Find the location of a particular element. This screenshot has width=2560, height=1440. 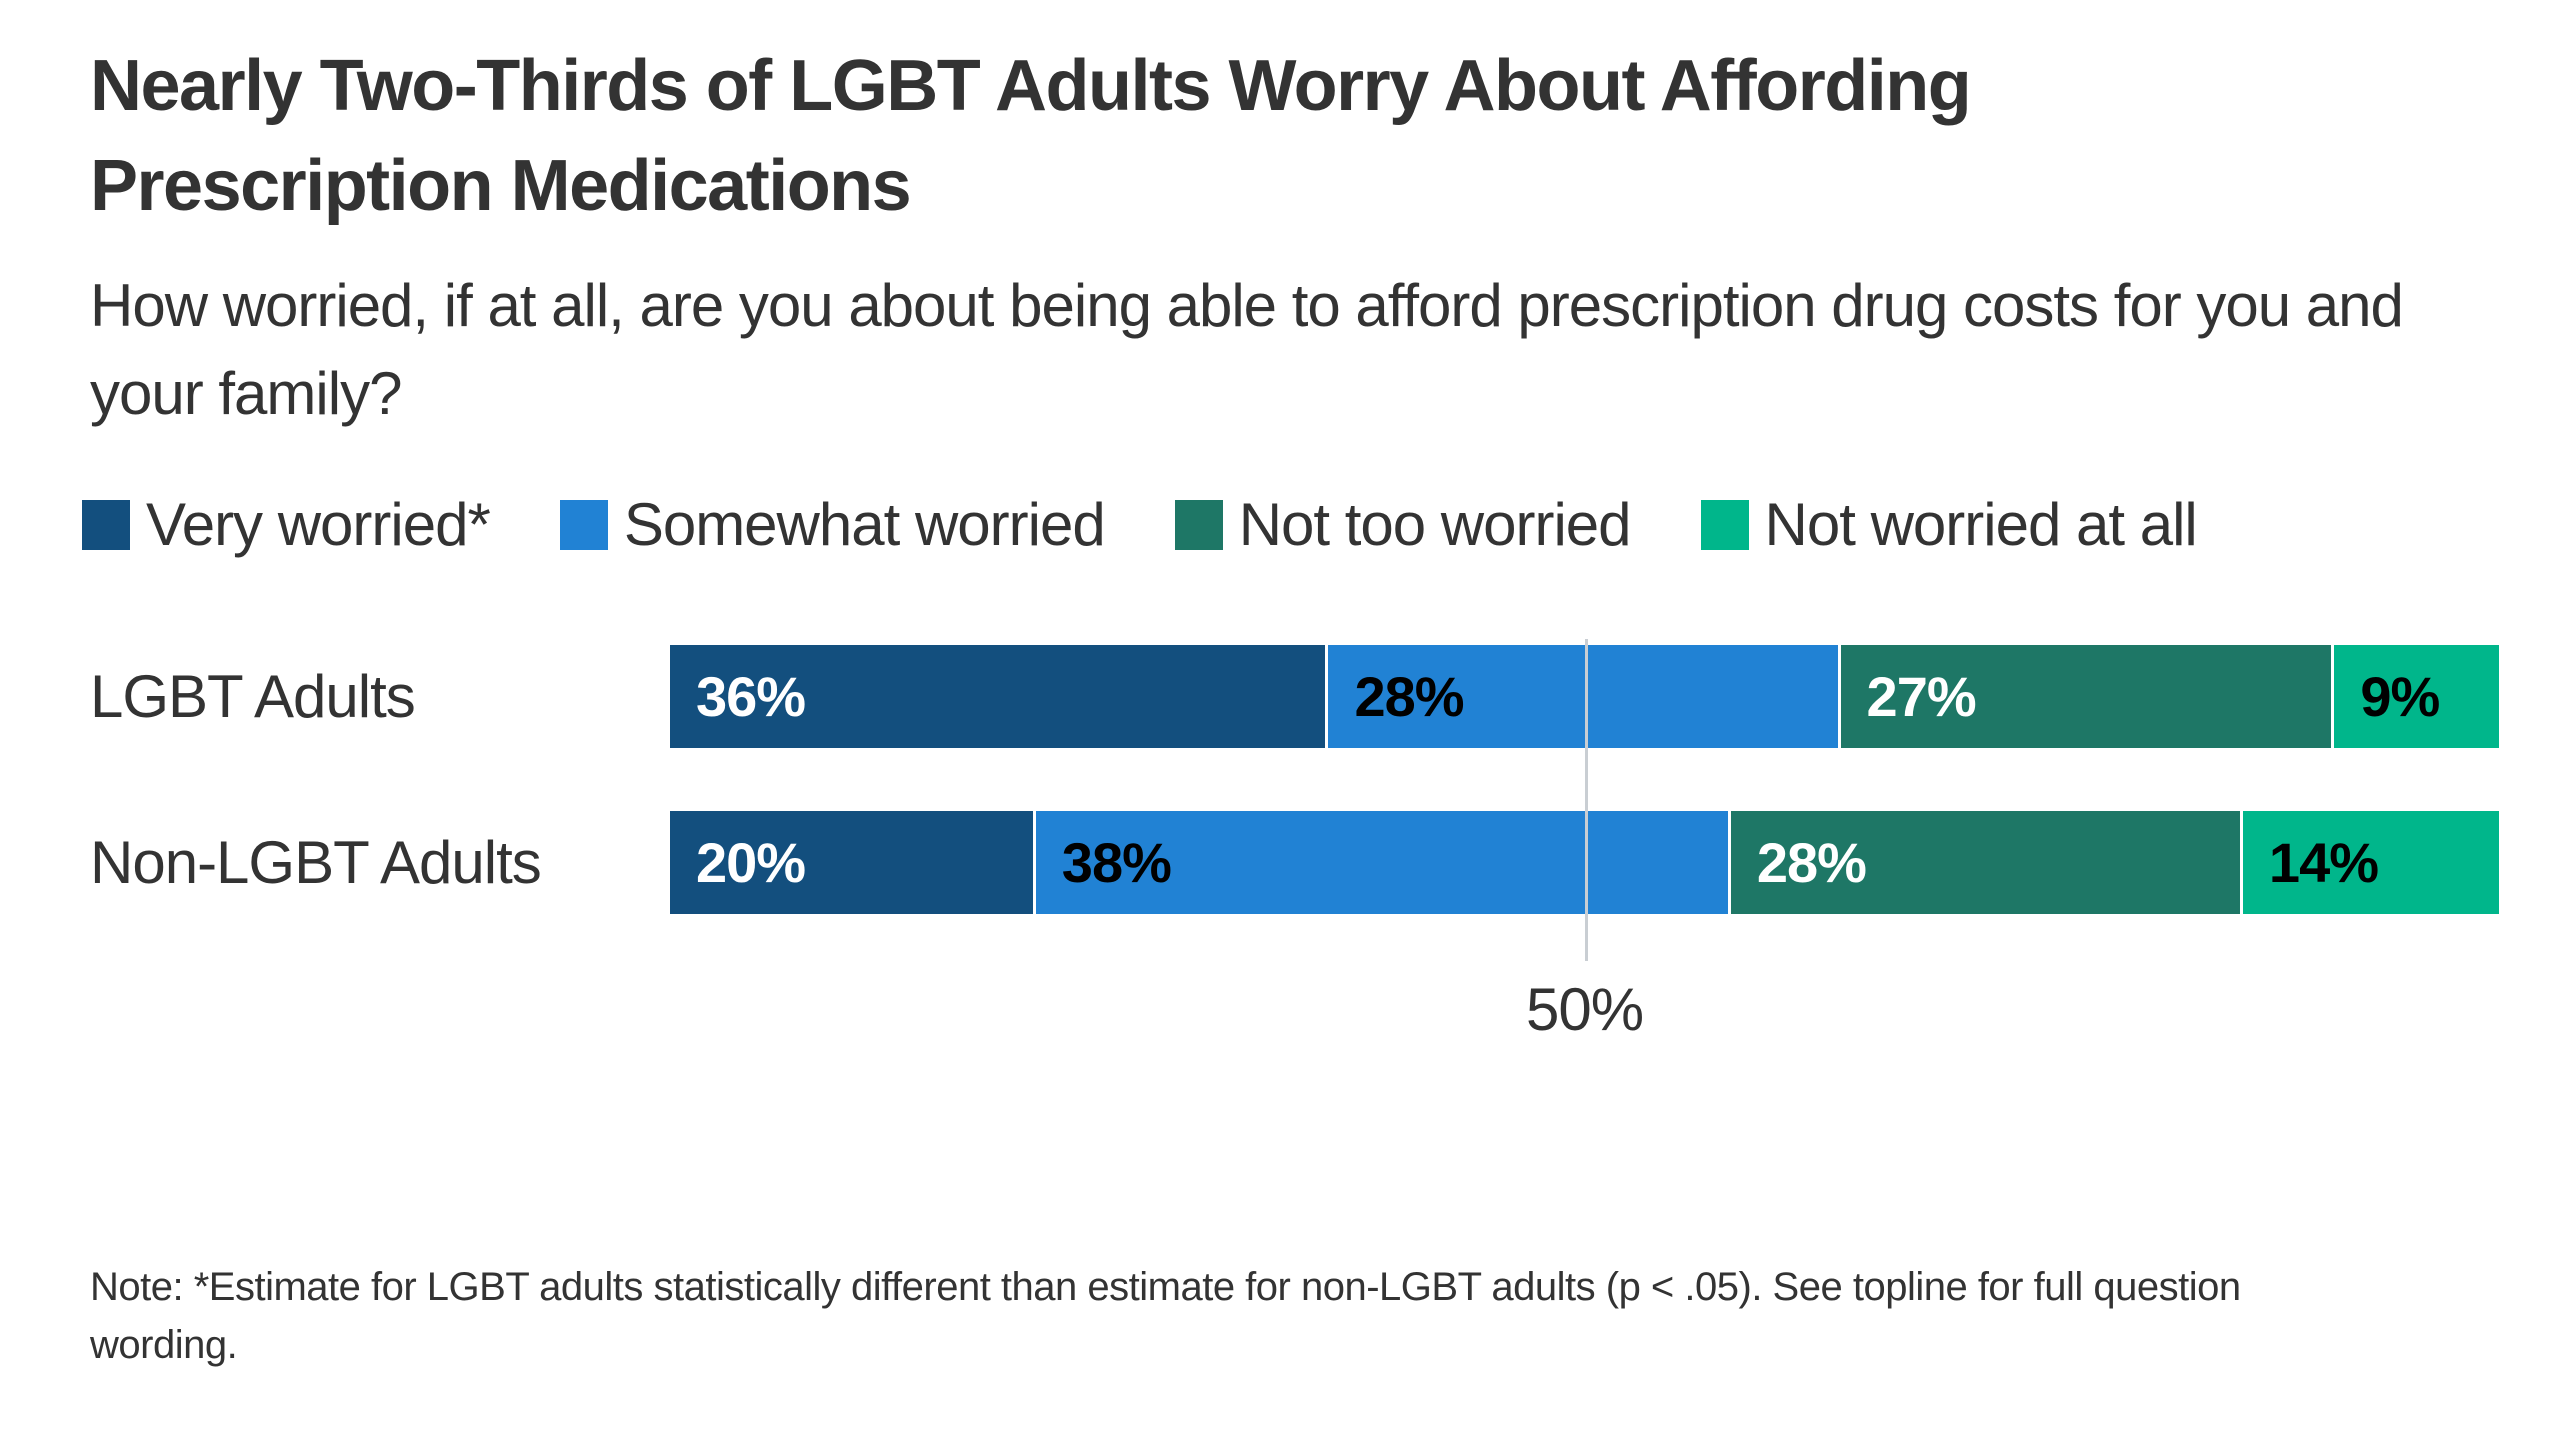

bar-segment: 20% is located at coordinates (853, 862).